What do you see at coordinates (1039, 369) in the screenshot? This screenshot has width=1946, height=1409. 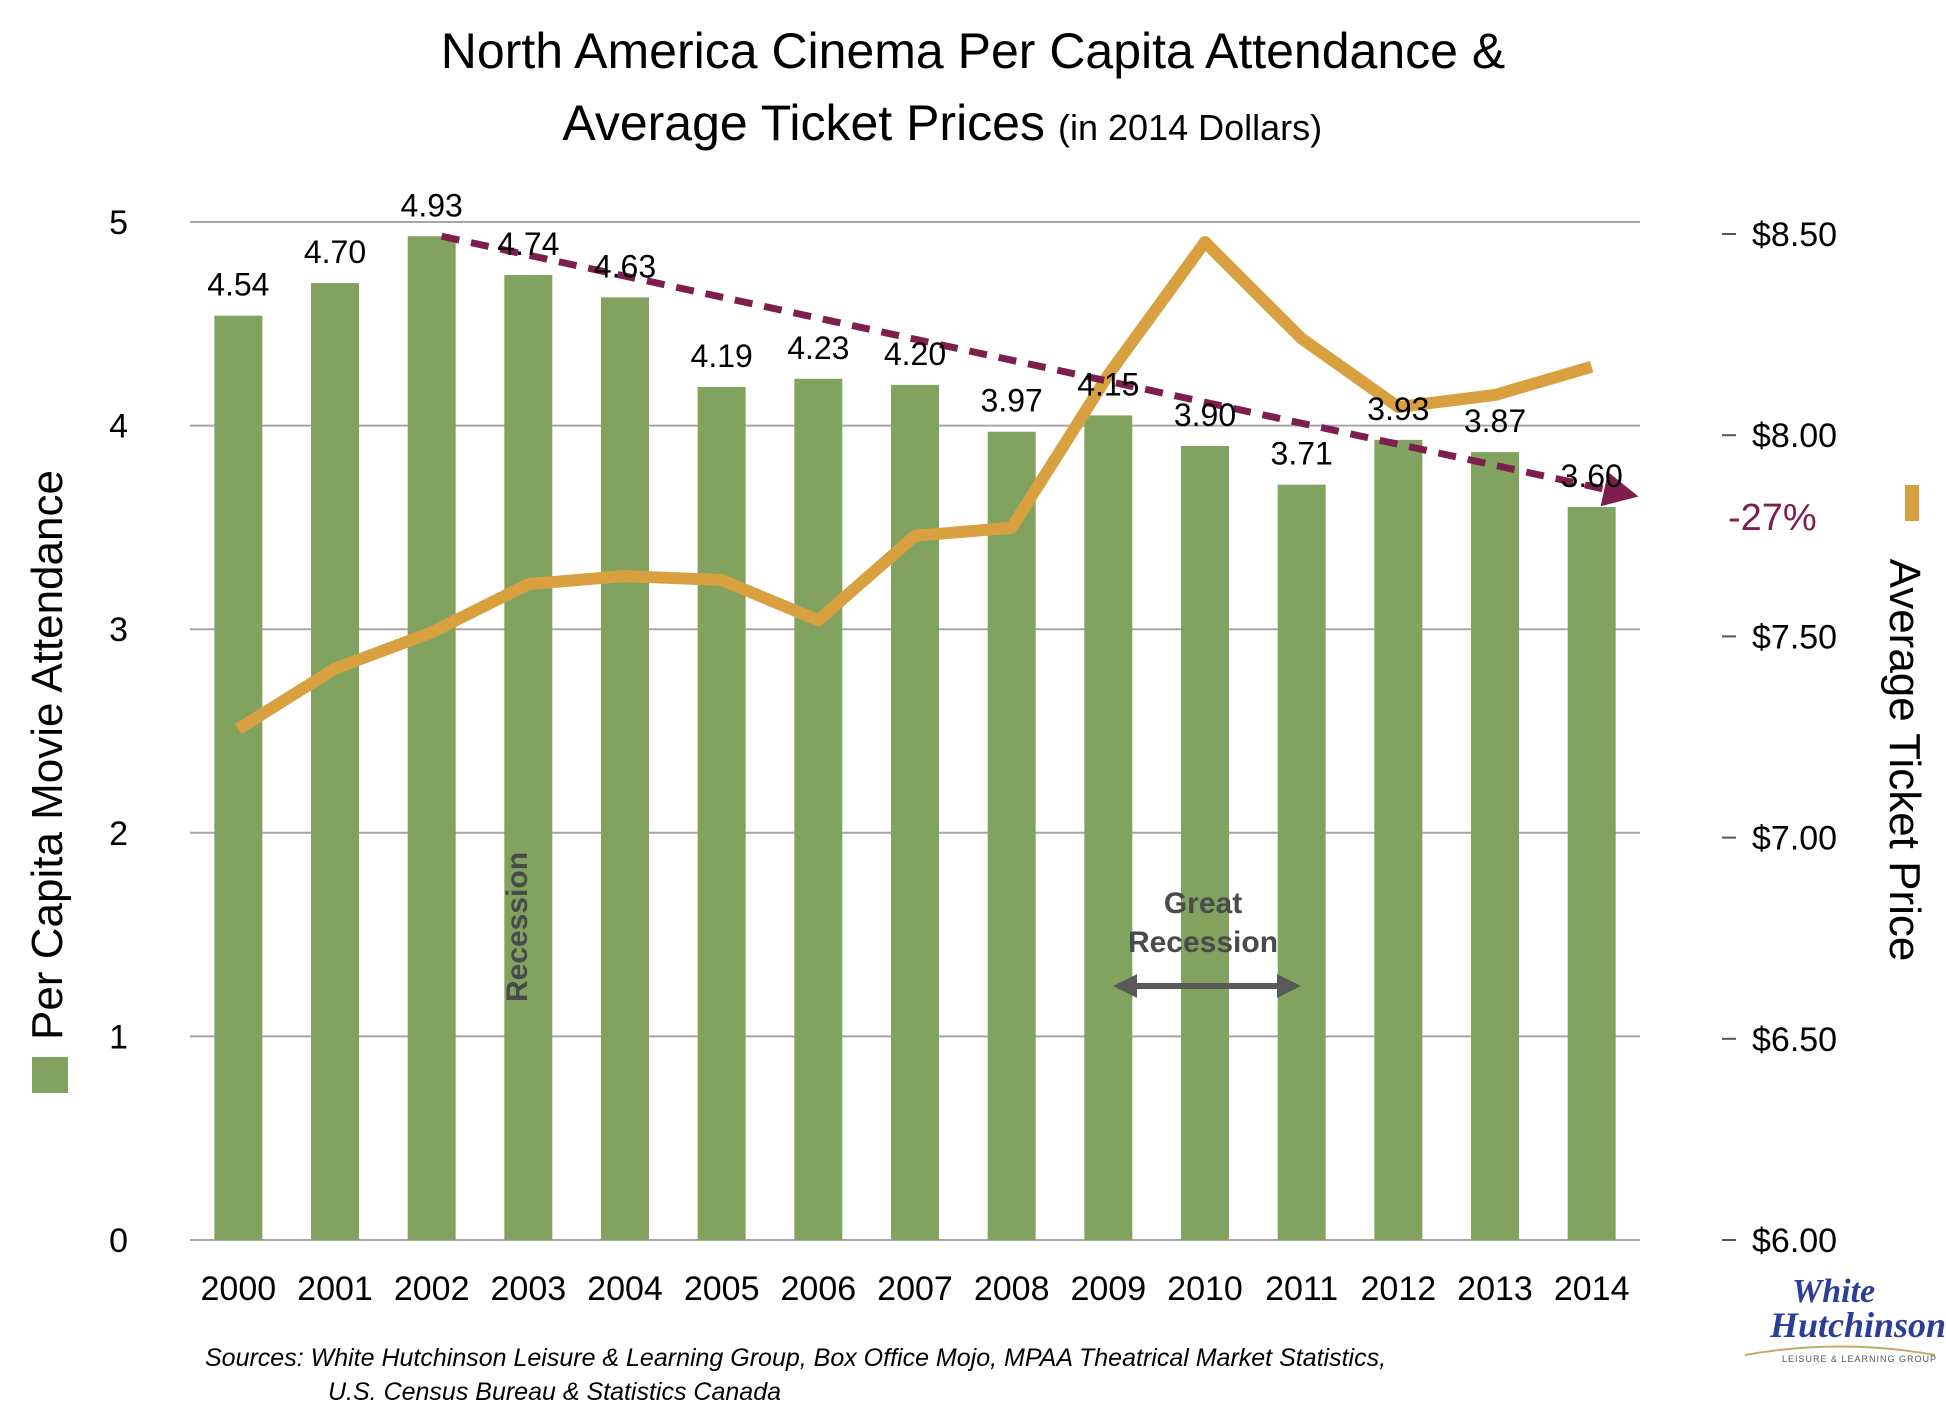 I see `trend-line` at bounding box center [1039, 369].